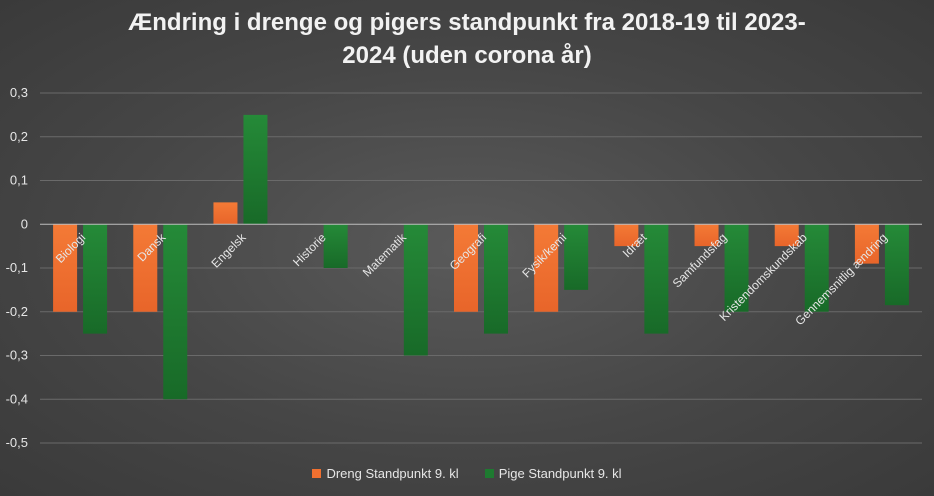  What do you see at coordinates (392, 473) in the screenshot?
I see `legend-label-dreng: Dreng Standpunkt 9. kl` at bounding box center [392, 473].